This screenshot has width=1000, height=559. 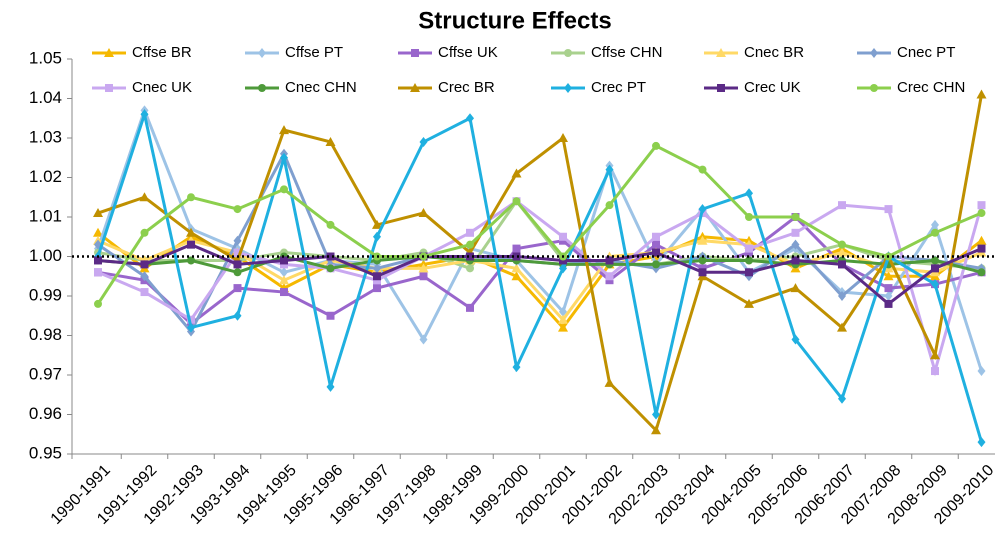 What do you see at coordinates (314, 52) in the screenshot?
I see `legend-label: Cffse PT` at bounding box center [314, 52].